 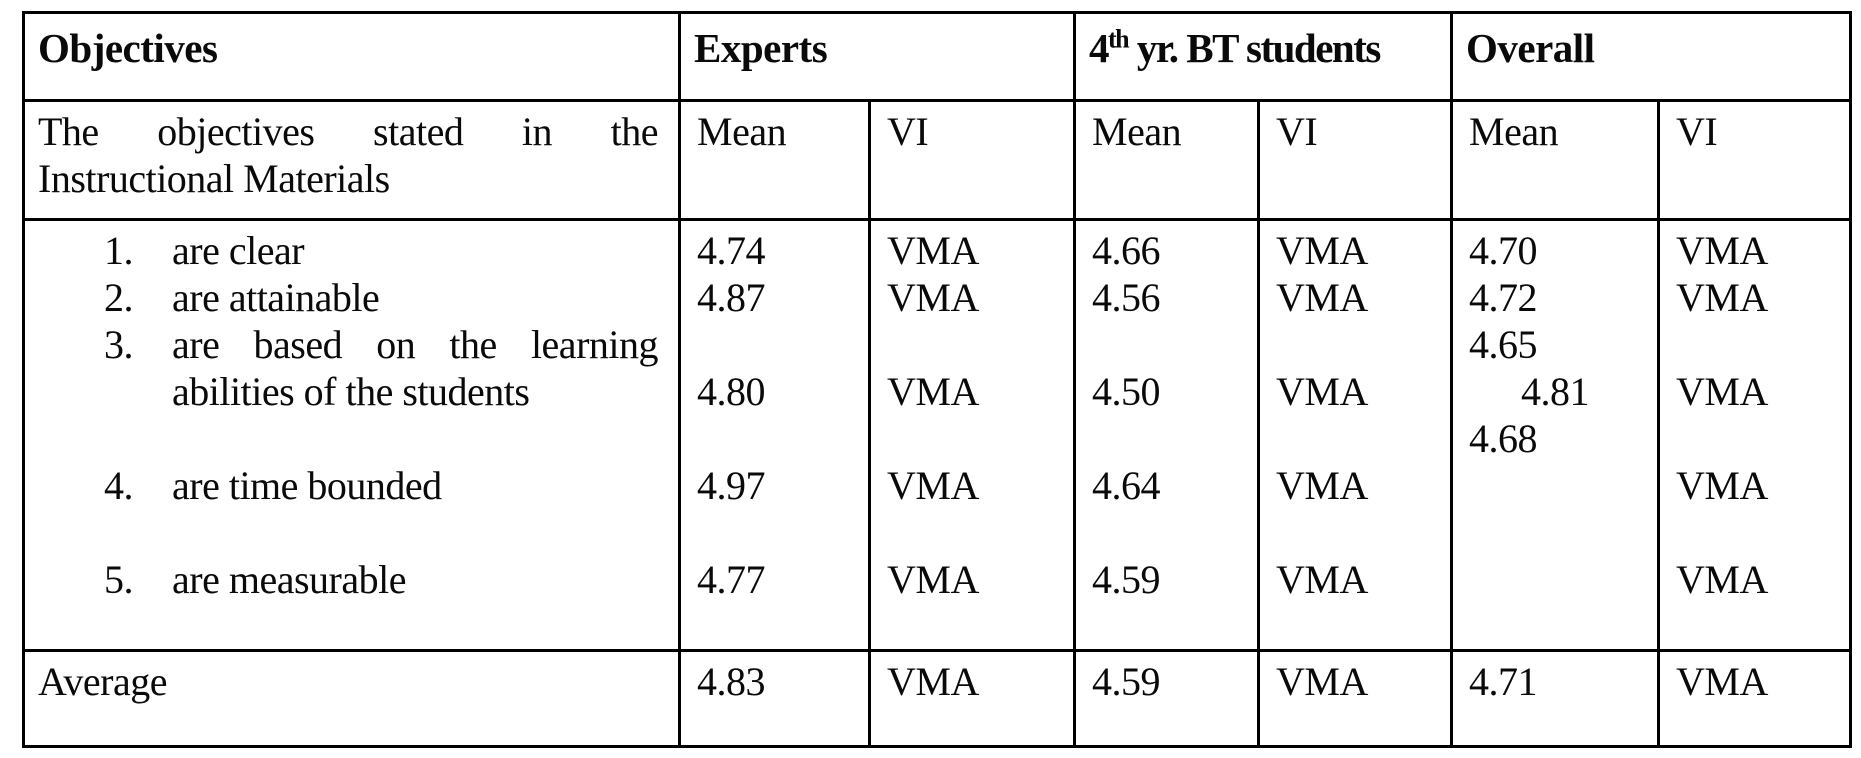 I want to click on overall-vi-header-cell: VI, so click(x=1754, y=160).